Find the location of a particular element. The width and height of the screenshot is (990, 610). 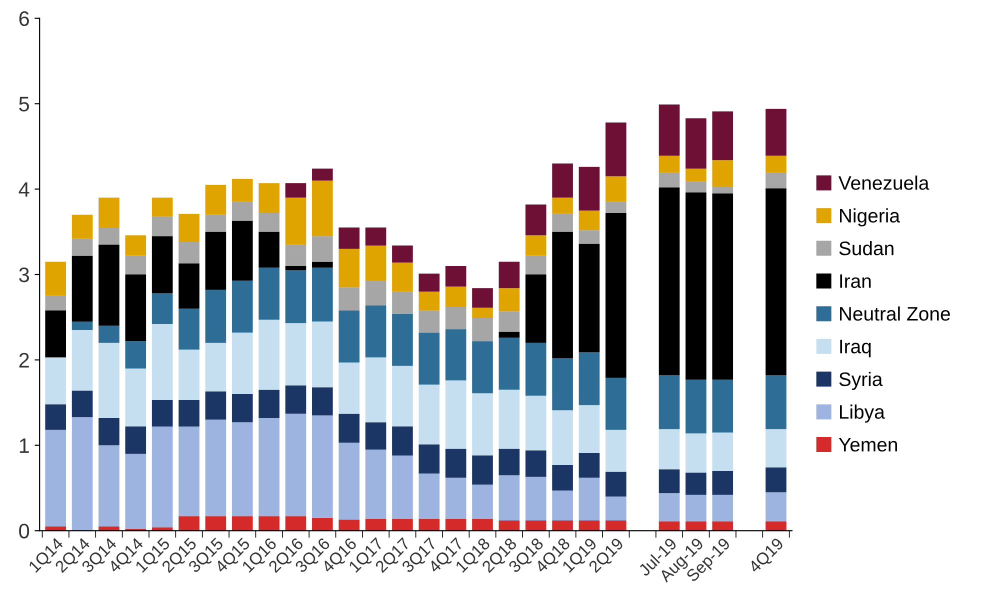

legend-label: Libya is located at coordinates (862, 413).